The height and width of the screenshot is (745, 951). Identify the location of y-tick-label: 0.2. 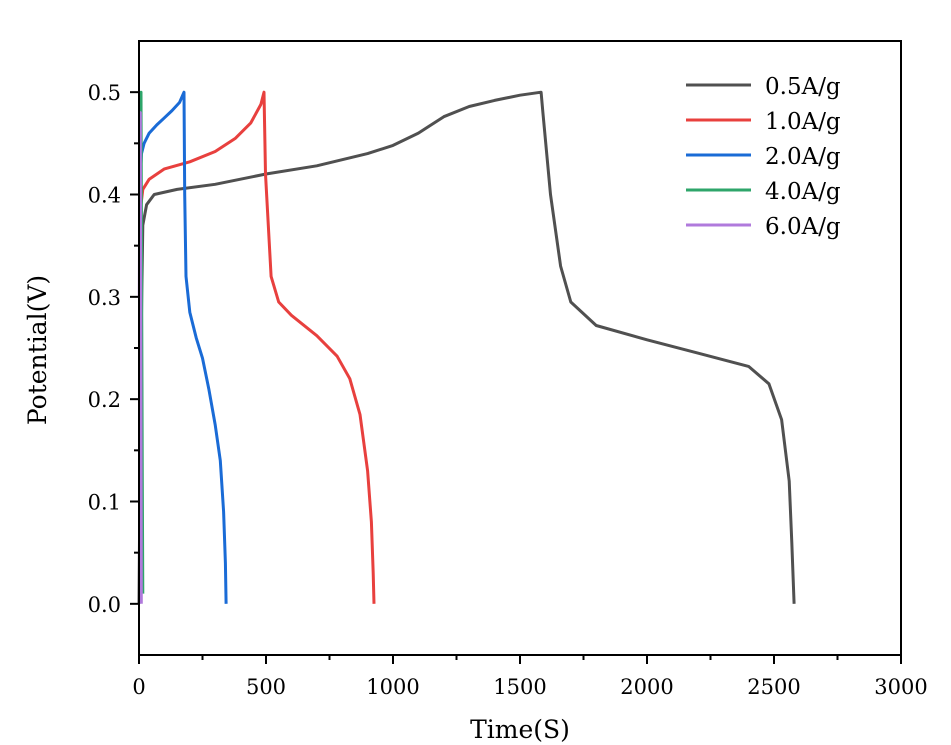
(104, 400).